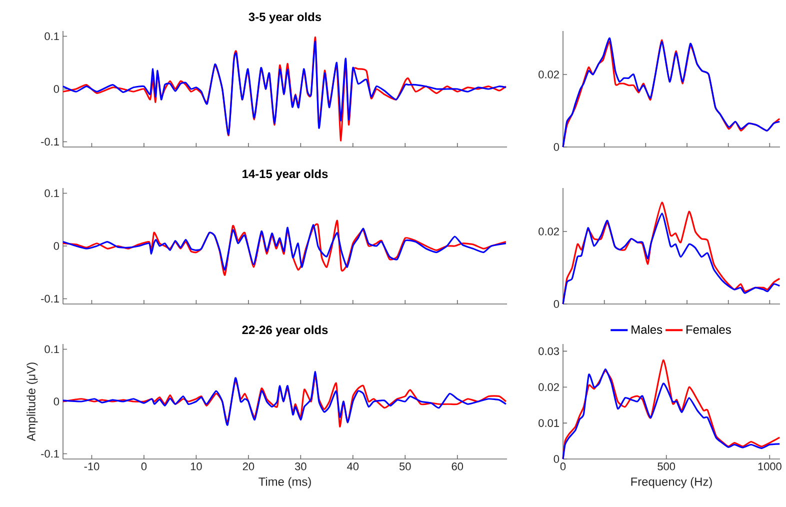 Image resolution: width=786 pixels, height=507 pixels. Describe the element at coordinates (285, 175) in the screenshot. I see `chart-title: 14-15 year olds` at that location.